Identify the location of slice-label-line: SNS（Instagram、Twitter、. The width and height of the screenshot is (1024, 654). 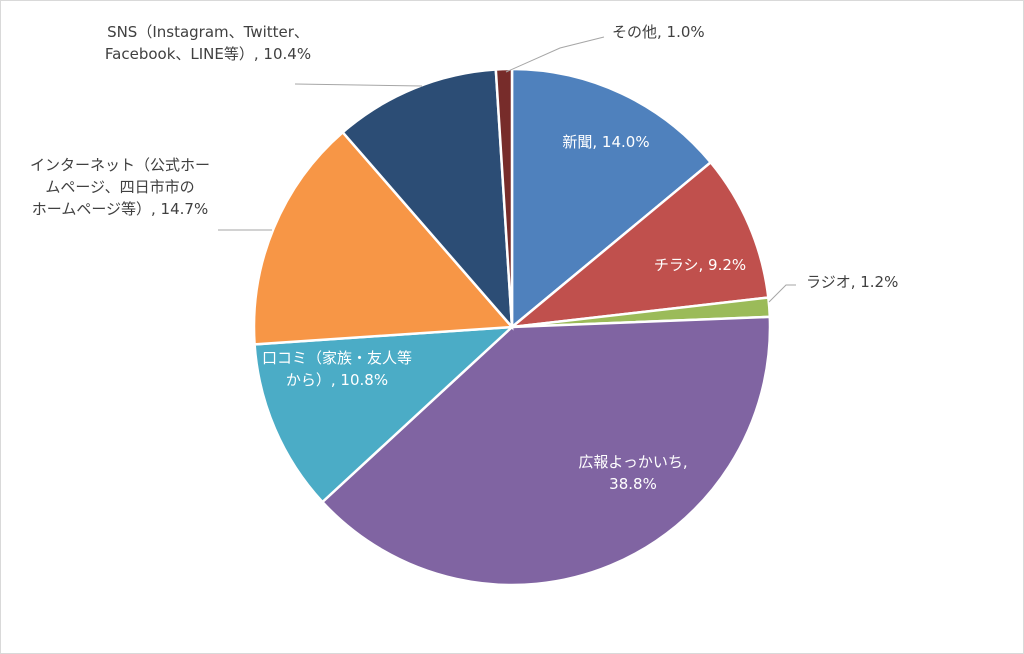
(208, 32).